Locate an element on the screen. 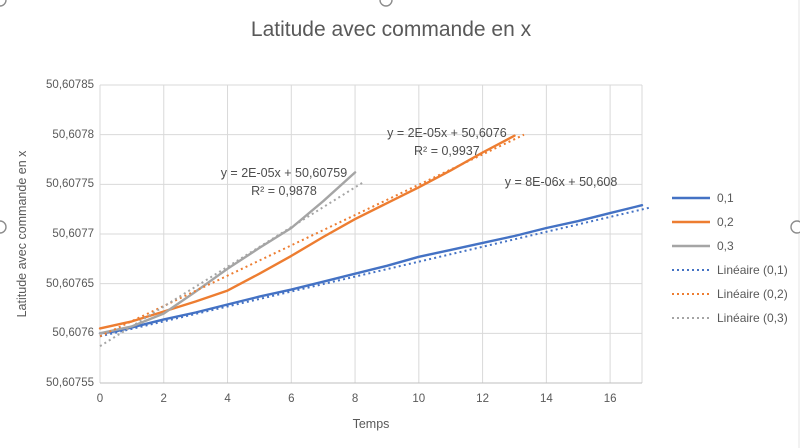  legend-item-0-1: 0,1 is located at coordinates (729, 198).